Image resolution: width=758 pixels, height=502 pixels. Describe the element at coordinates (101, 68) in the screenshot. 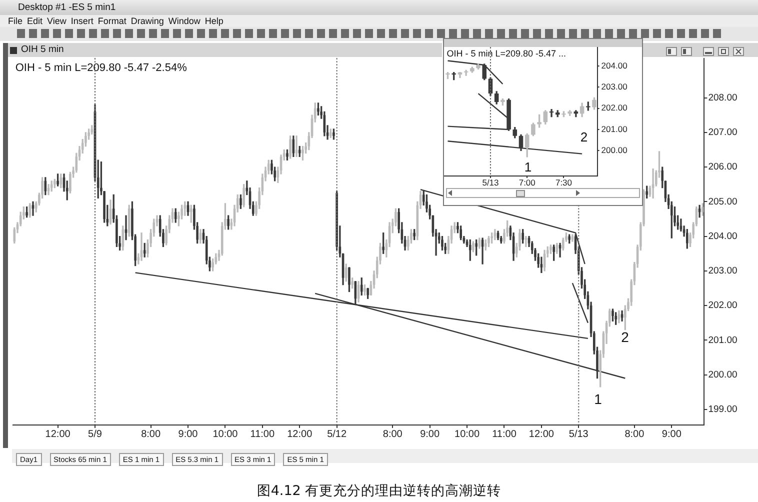

I see `chart-title: OIH - 5 min L=209.80 -5.47 -2.54%` at that location.